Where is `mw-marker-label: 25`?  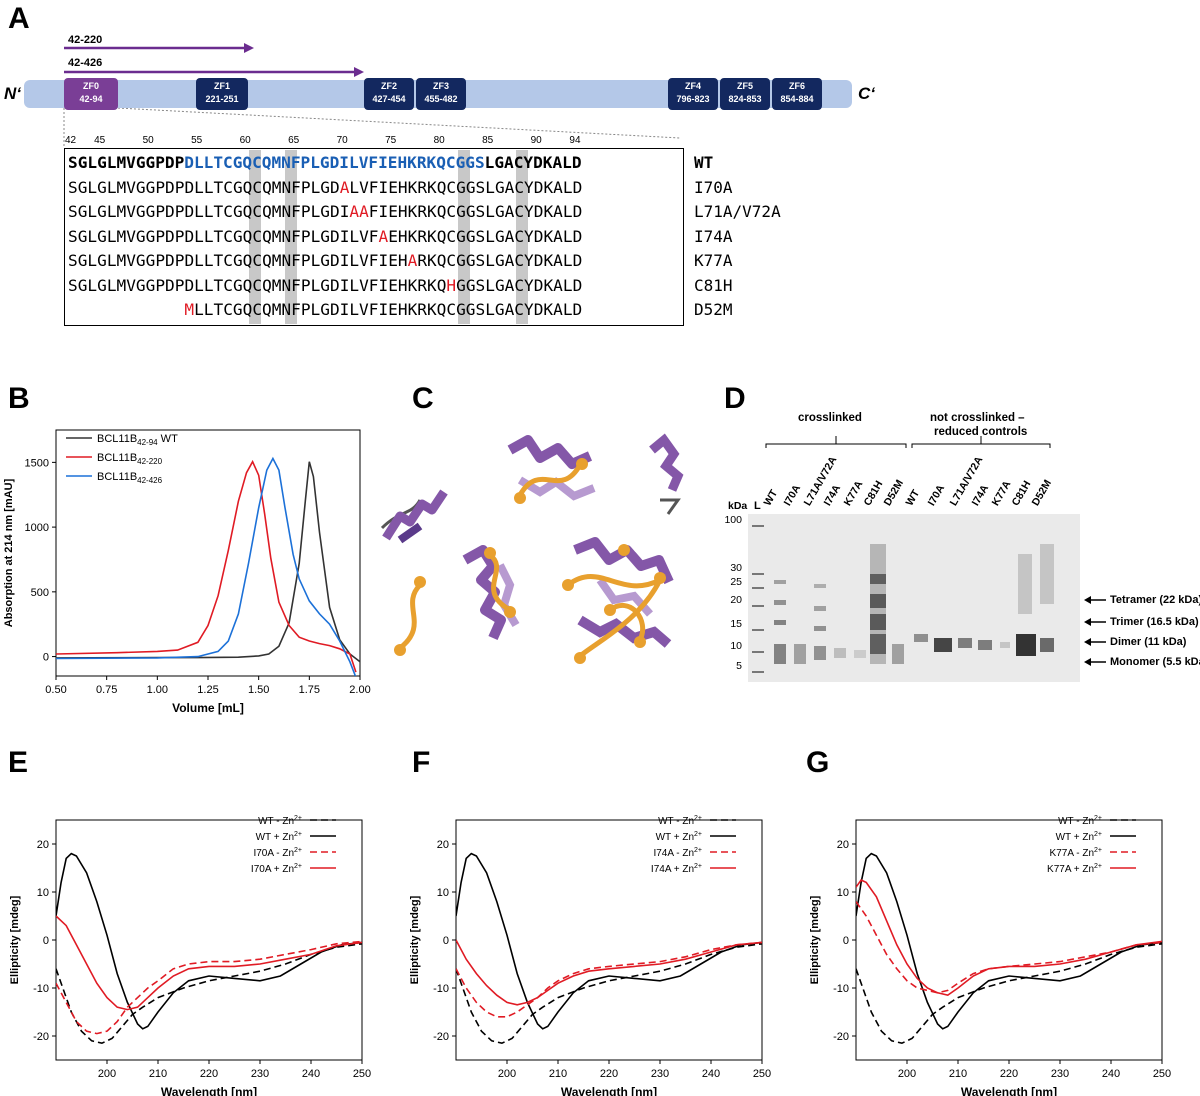
mw-marker-label: 25 is located at coordinates (736, 582).